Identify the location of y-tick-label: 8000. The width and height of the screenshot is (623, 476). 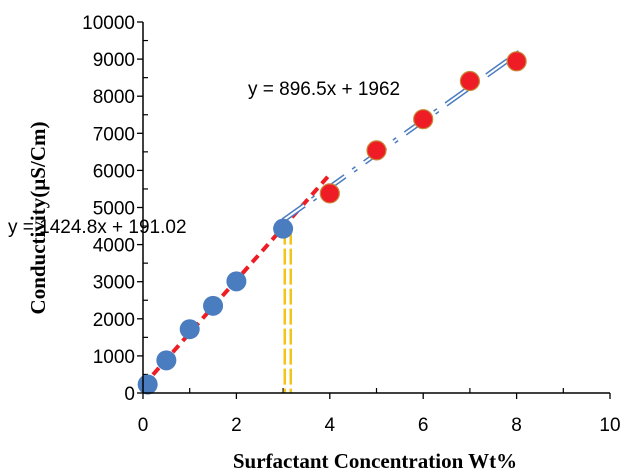
(114, 97).